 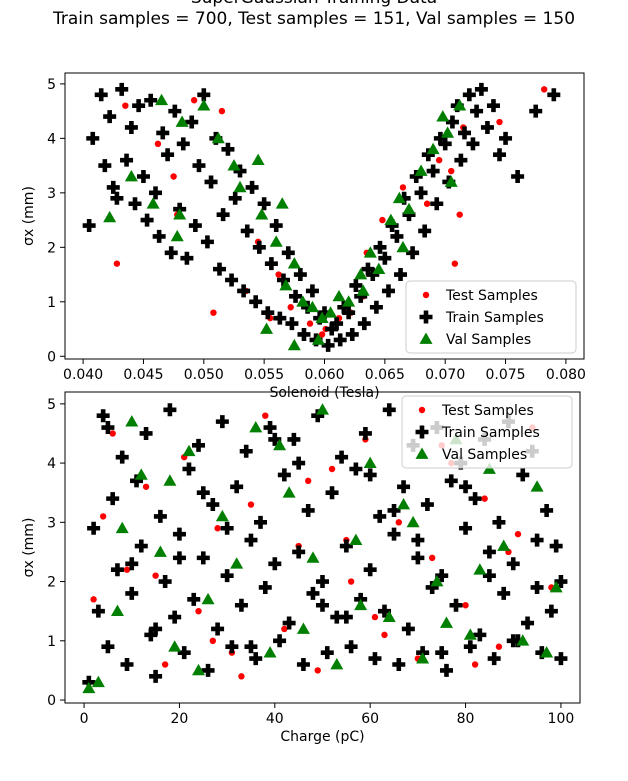 What do you see at coordinates (324, 375) in the screenshot?
I see `x-tick-label: 0.060` at bounding box center [324, 375].